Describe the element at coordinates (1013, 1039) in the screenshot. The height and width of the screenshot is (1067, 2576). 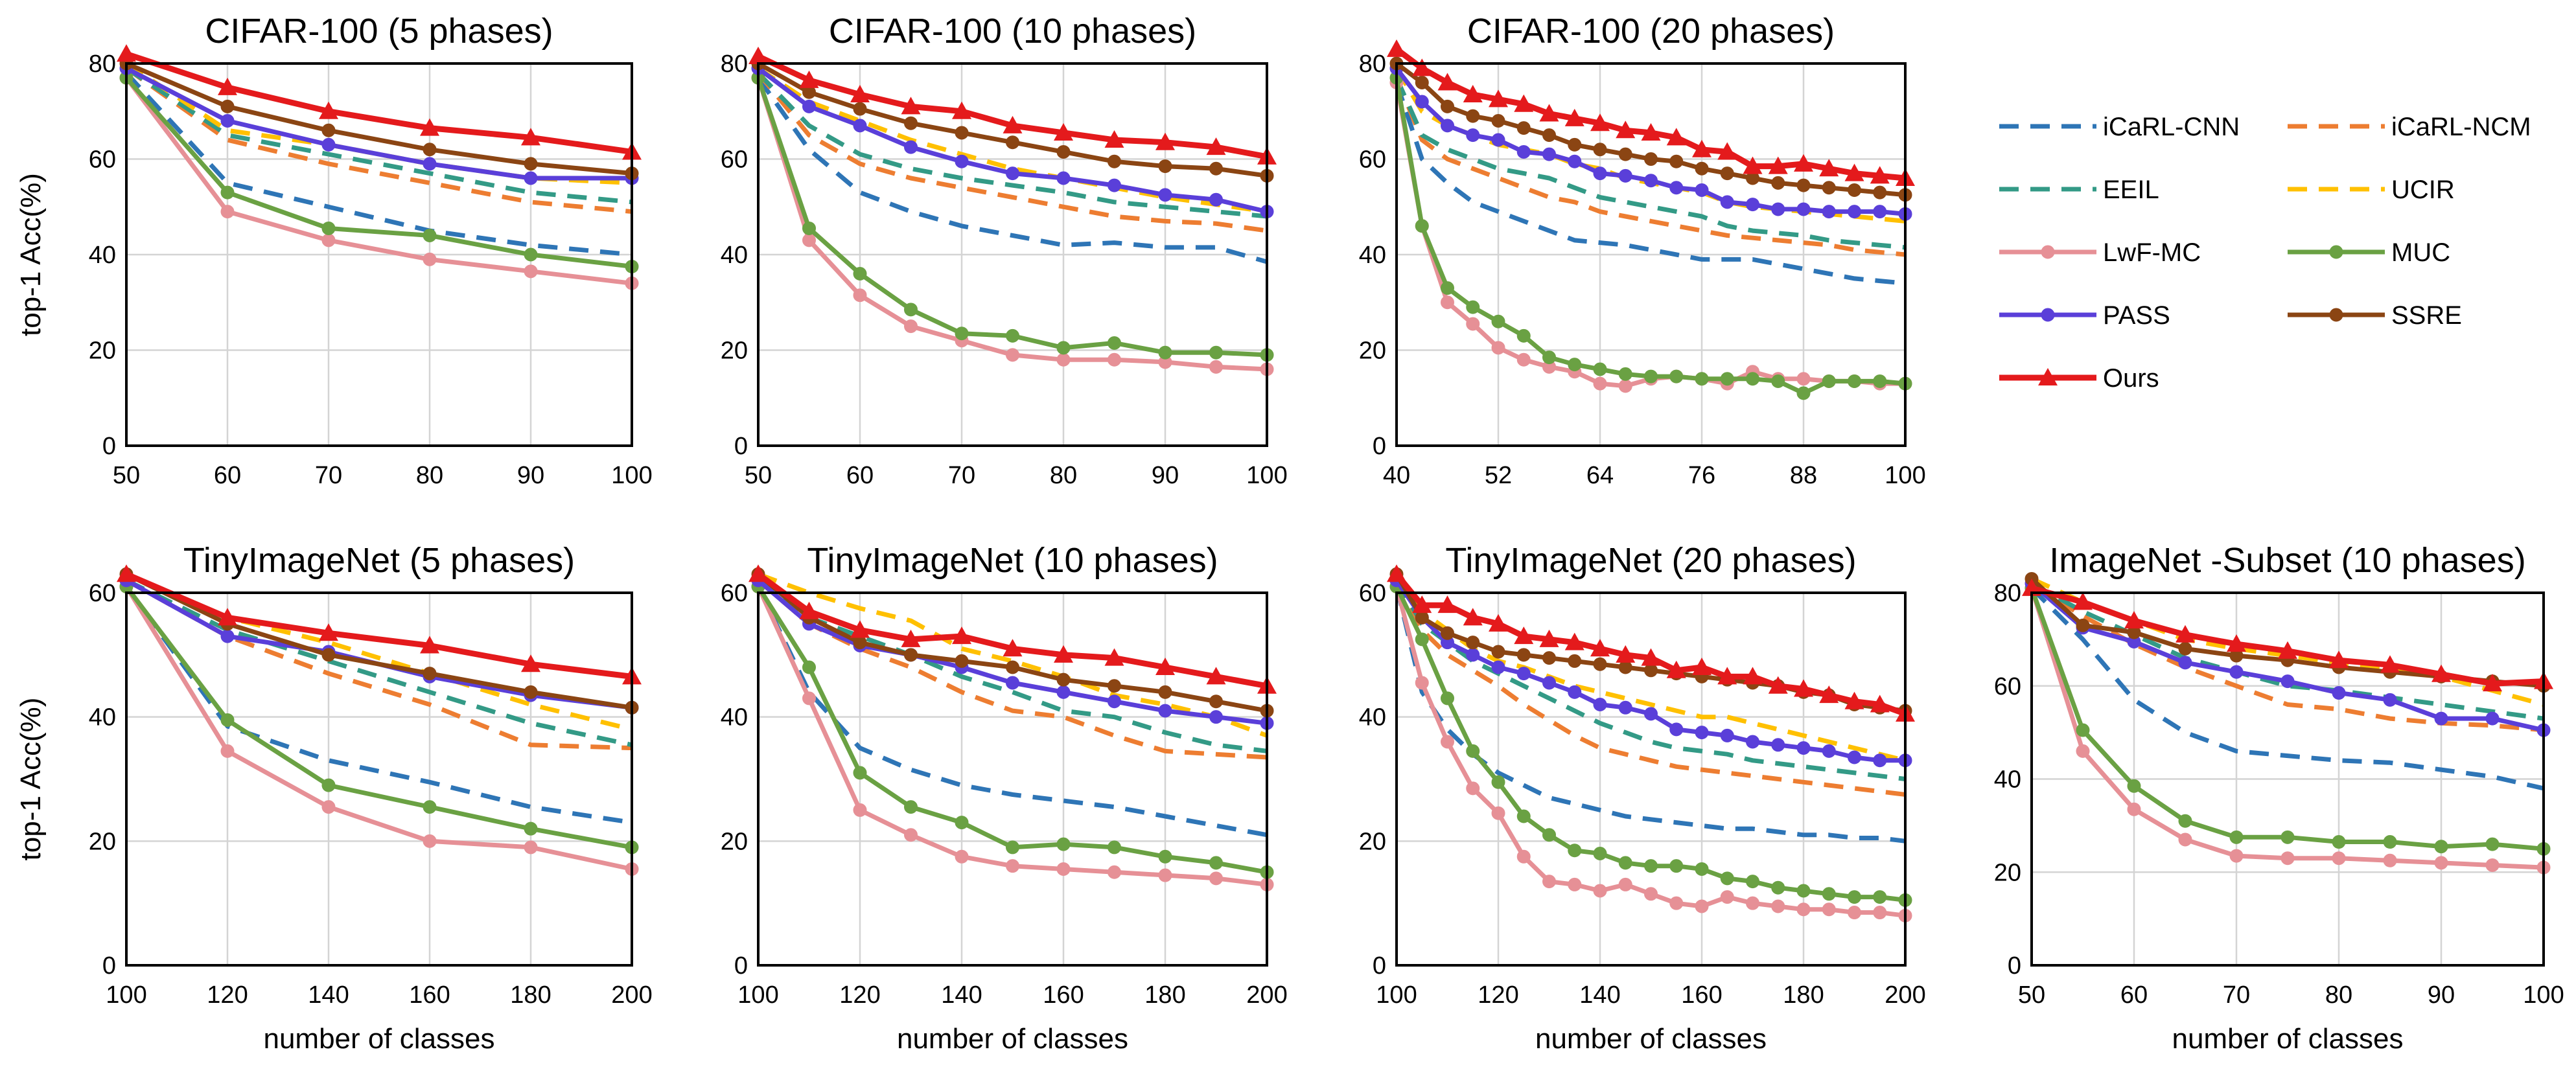
I see `x-axis-label: number of classes` at that location.